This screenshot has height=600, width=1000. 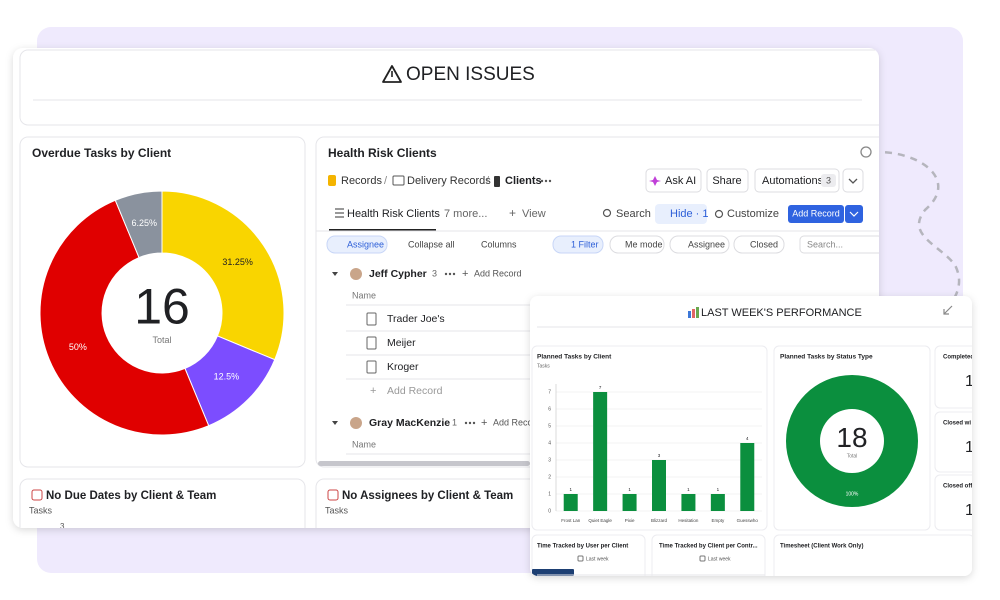 What do you see at coordinates (689, 214) in the screenshot?
I see `tool: Hide · 1` at bounding box center [689, 214].